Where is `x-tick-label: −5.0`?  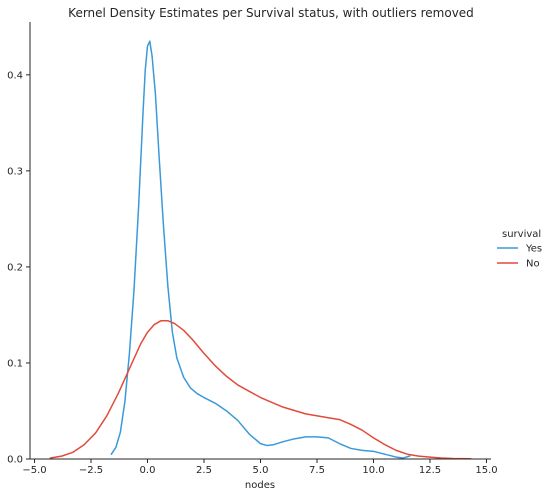 x-tick-label: −5.0 is located at coordinates (34, 470).